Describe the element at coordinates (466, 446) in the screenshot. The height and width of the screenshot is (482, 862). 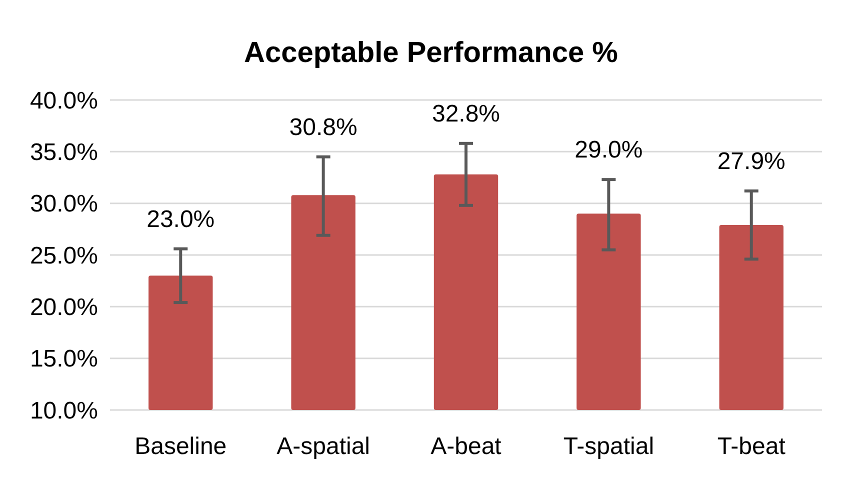
I see `x-tick-label: A-beat` at that location.